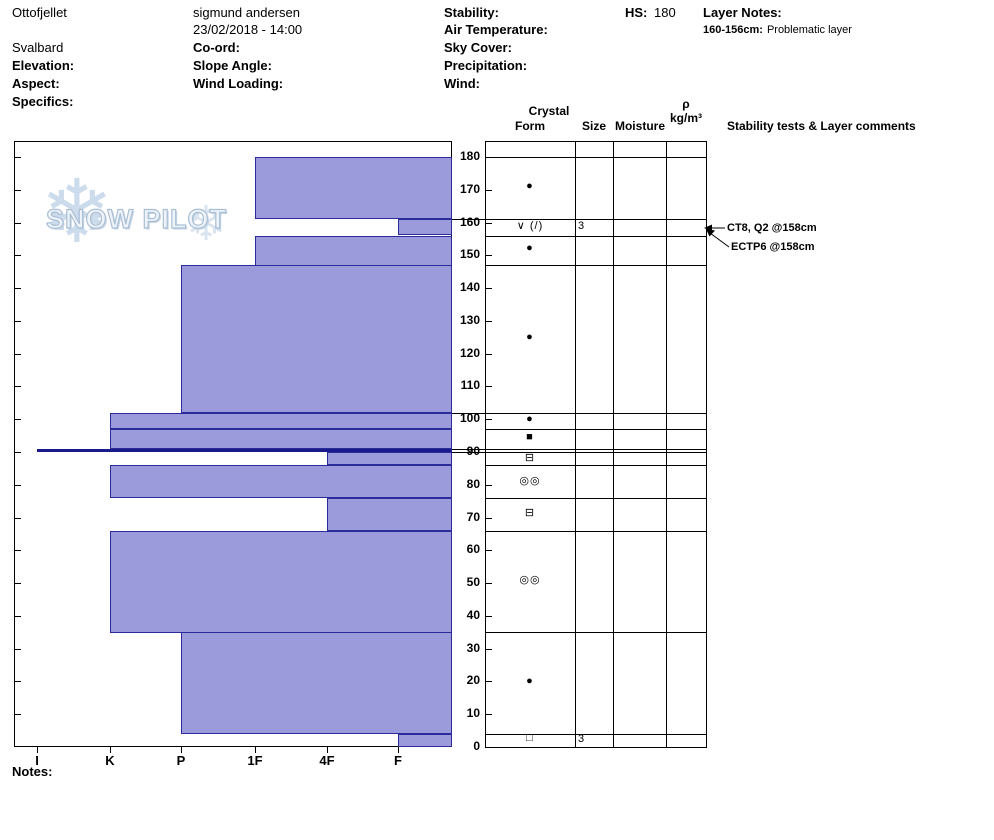  Describe the element at coordinates (110, 760) in the screenshot. I see `hardness-label-K: K` at that location.